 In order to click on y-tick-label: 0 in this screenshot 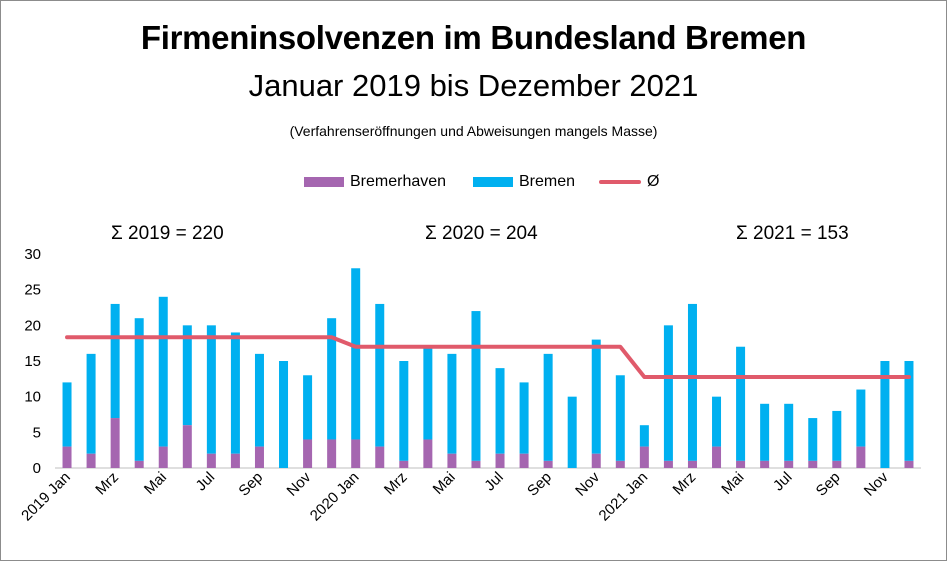, I will do `click(37, 468)`.